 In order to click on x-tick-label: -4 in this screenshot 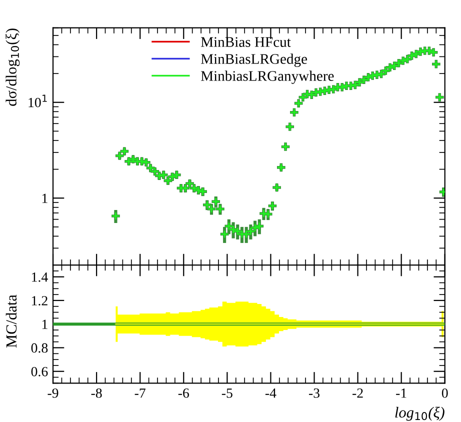, I will do `click(270, 393)`.